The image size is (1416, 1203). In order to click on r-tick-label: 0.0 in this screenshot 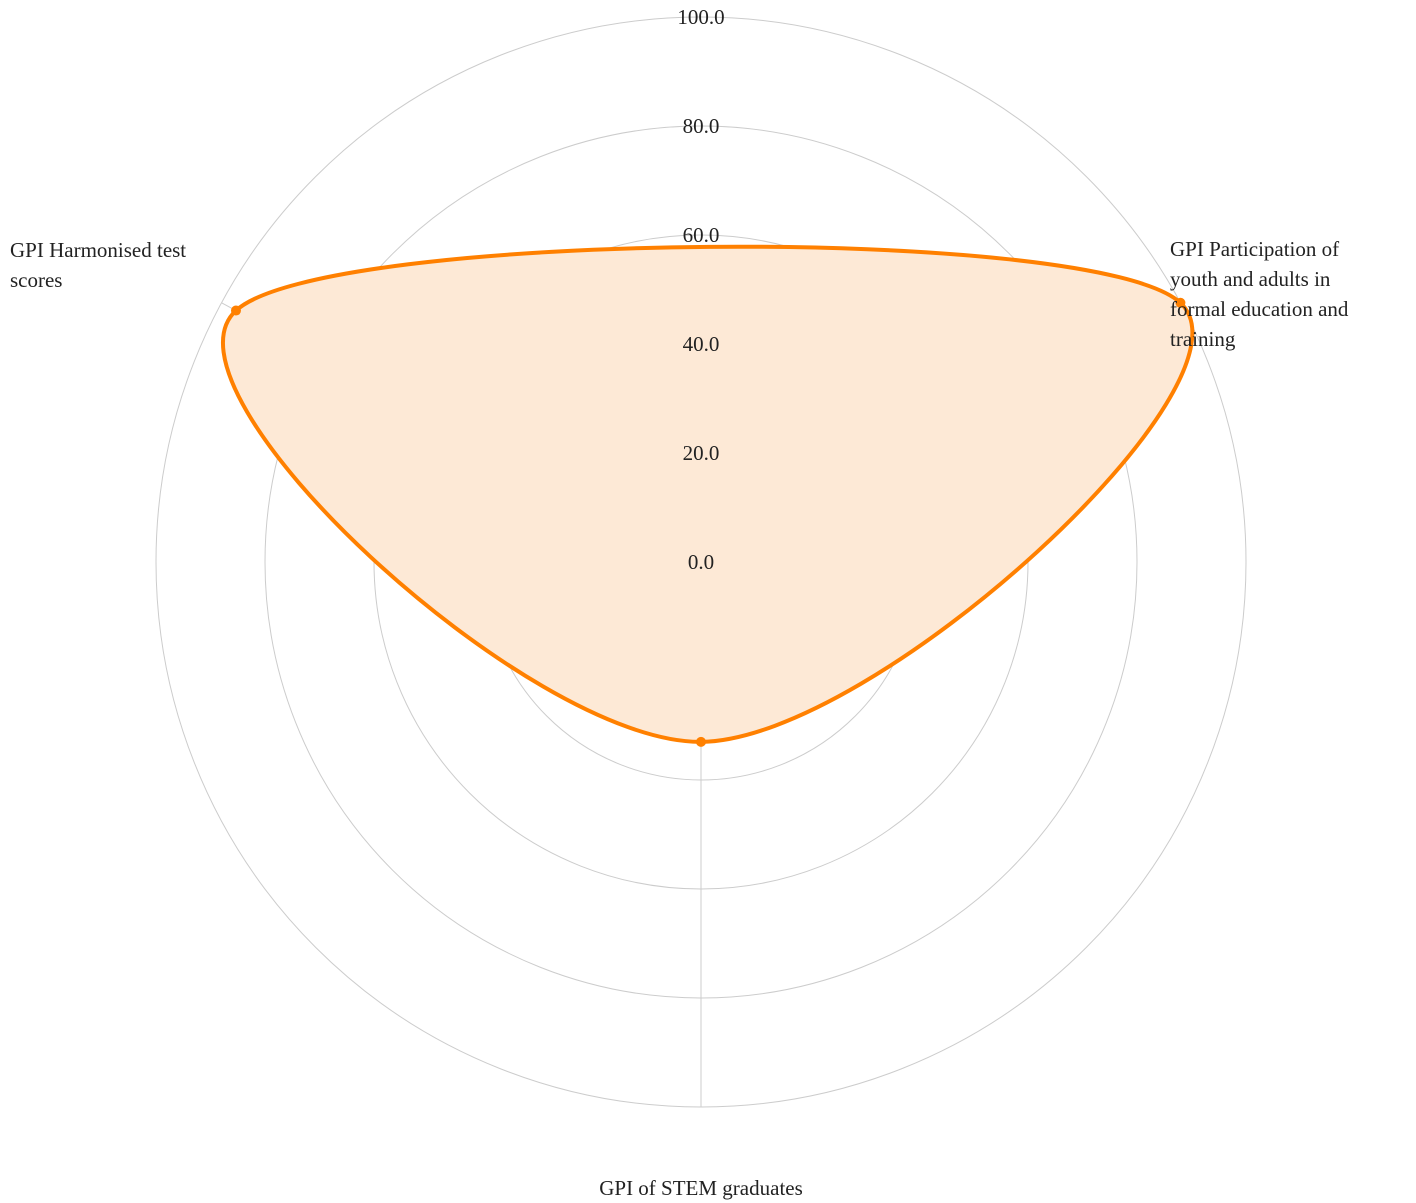, I will do `click(701, 562)`.